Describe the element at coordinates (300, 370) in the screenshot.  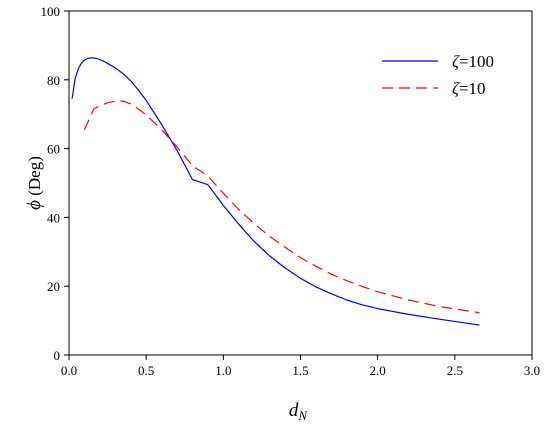
I see `x-tick-label: 1.5` at that location.